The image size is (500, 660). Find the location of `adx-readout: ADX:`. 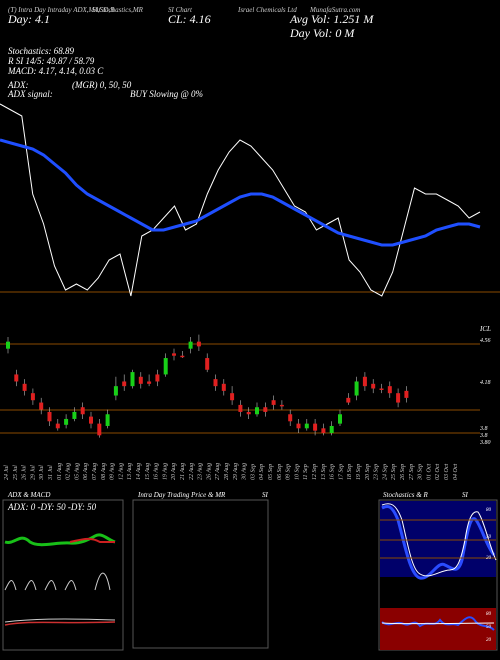

adx-readout: ADX: is located at coordinates (18, 85).